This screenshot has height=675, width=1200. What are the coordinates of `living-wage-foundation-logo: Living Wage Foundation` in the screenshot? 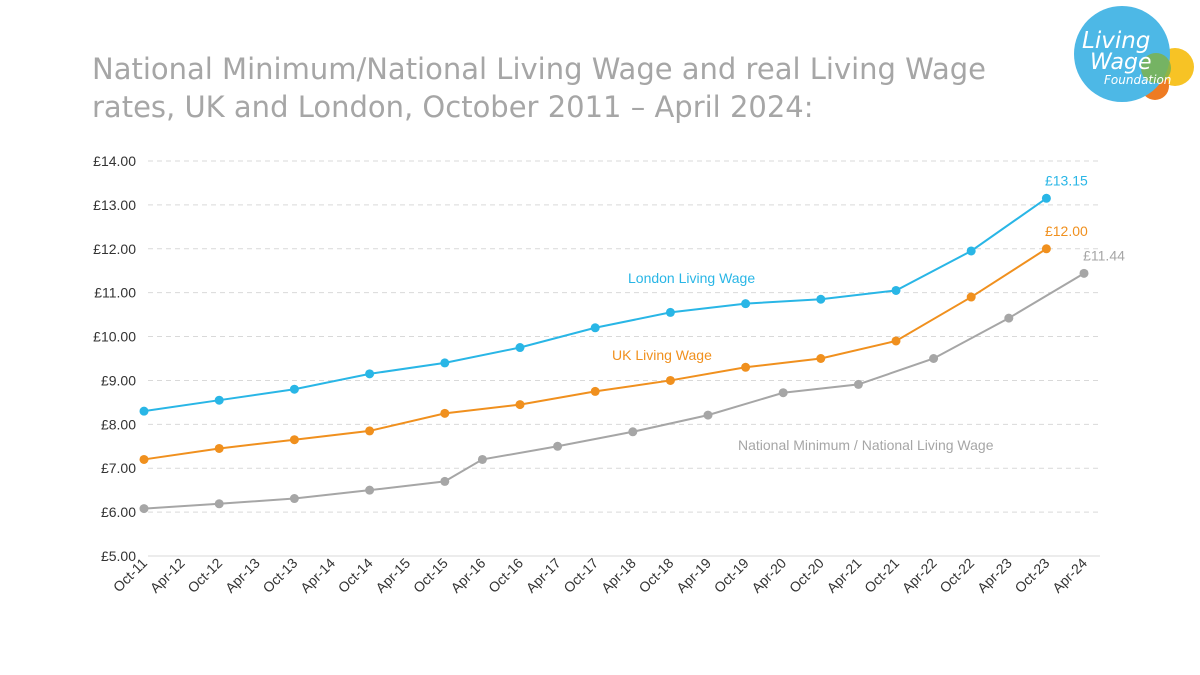 It's located at (1134, 54).